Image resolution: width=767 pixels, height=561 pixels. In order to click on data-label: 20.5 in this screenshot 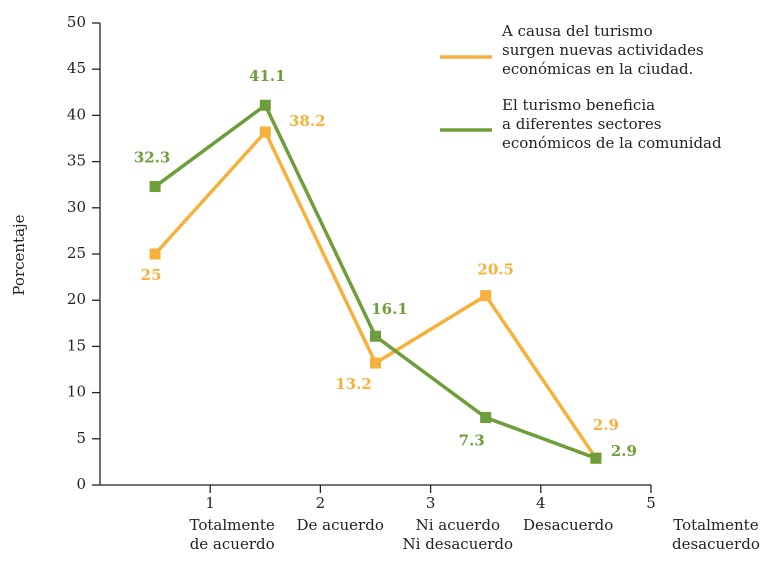, I will do `click(495, 270)`.